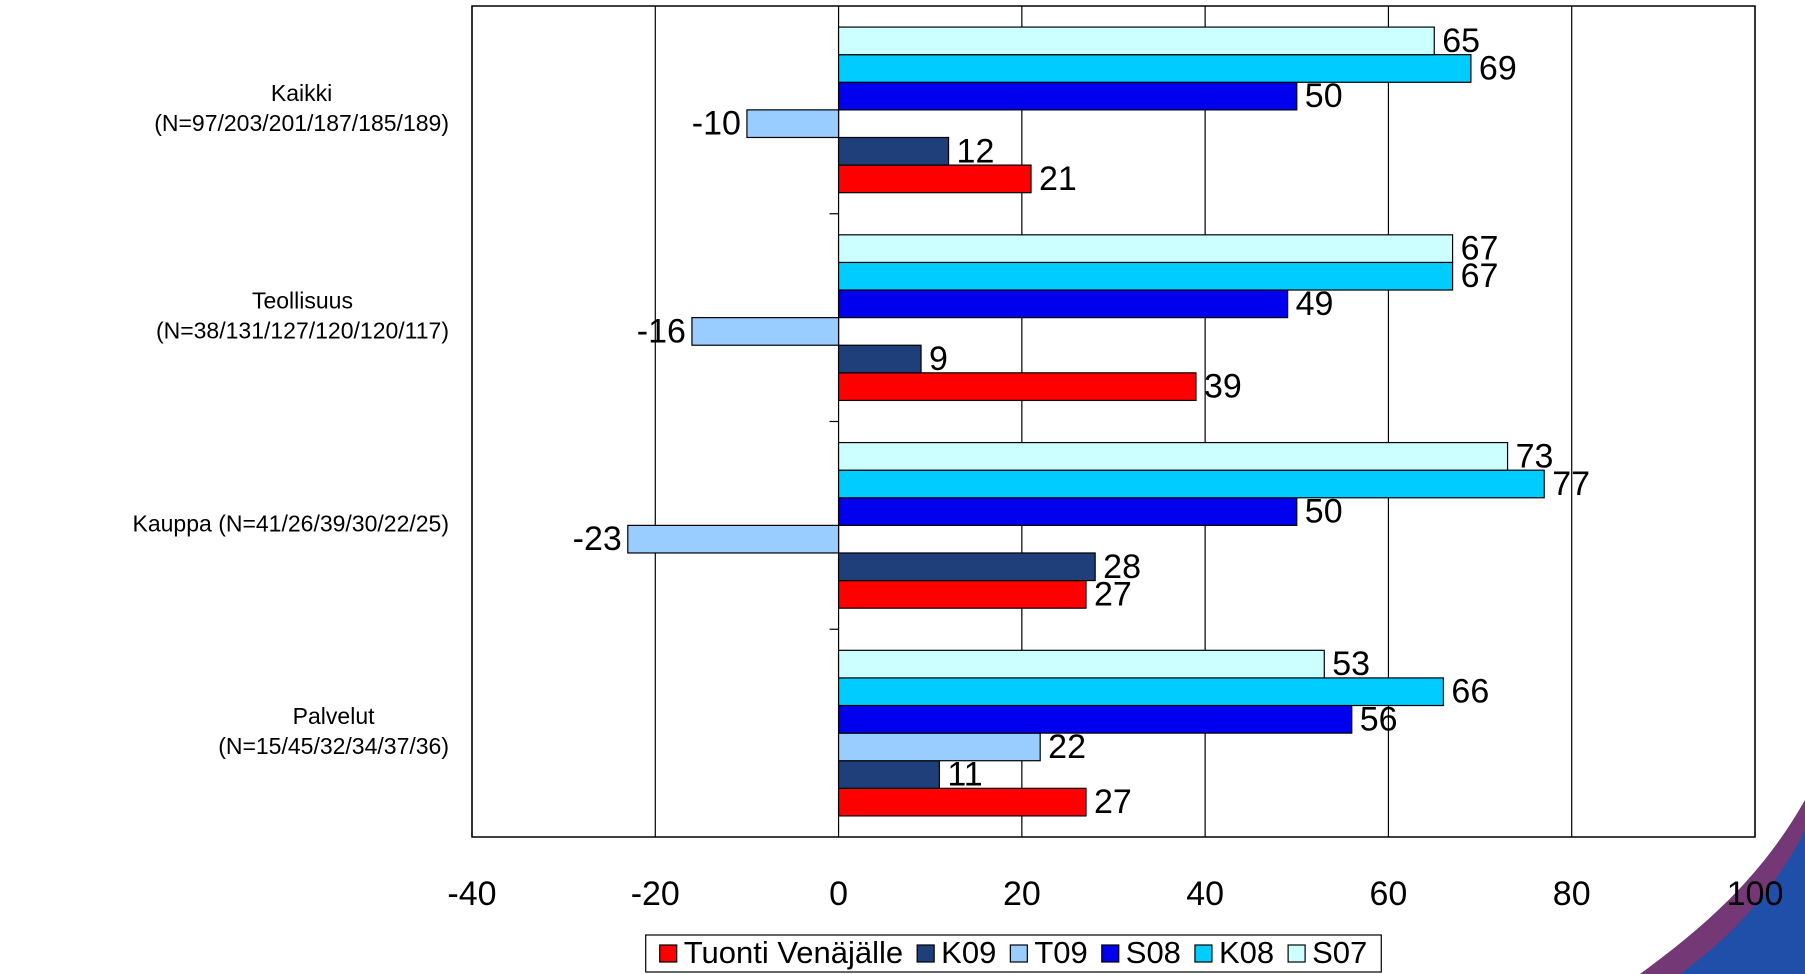 The width and height of the screenshot is (1805, 974). Describe the element at coordinates (1153, 952) in the screenshot. I see `legend-label: S08` at that location.